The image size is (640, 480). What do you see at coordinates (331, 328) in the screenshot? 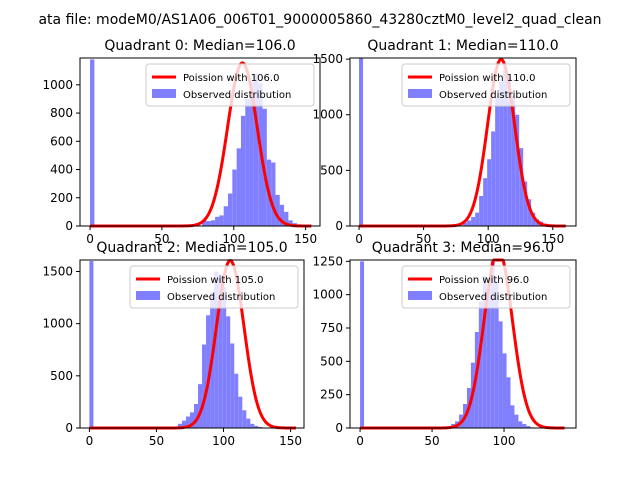
I see `y-tick-label: 750` at bounding box center [331, 328].